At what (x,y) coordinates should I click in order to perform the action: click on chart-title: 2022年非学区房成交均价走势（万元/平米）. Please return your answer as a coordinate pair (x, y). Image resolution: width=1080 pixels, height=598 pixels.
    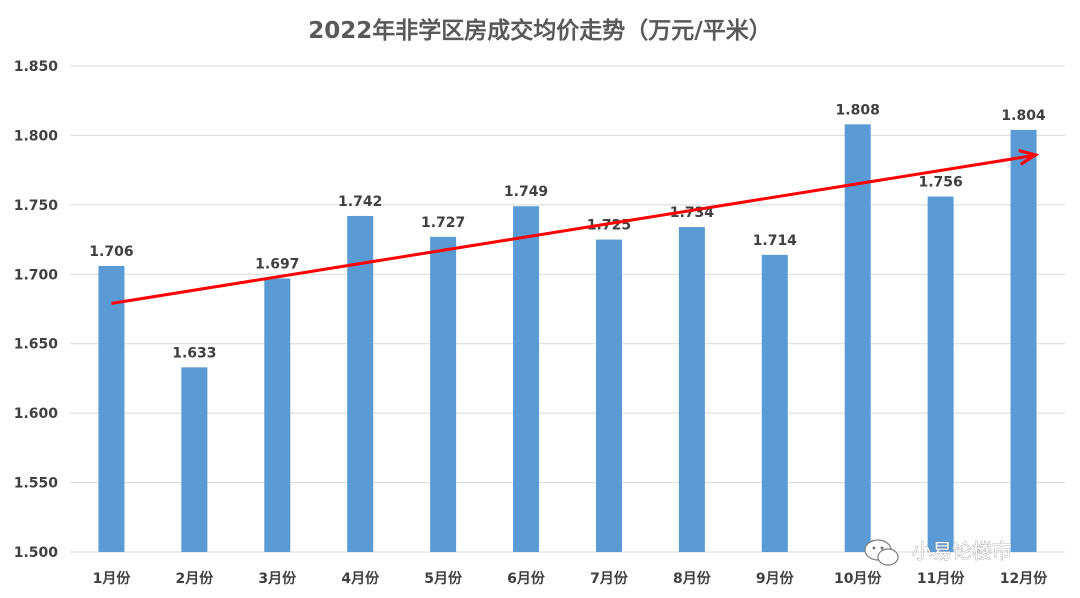
    Looking at the image, I should click on (539, 30).